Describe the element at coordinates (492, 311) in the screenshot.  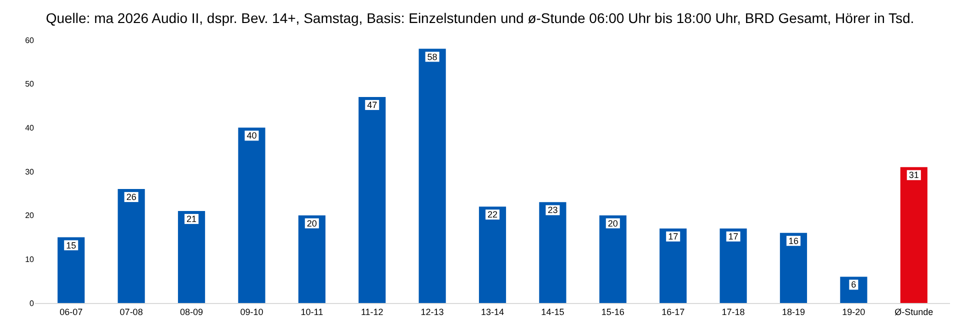
I see `x-tick-label: 13-14` at that location.